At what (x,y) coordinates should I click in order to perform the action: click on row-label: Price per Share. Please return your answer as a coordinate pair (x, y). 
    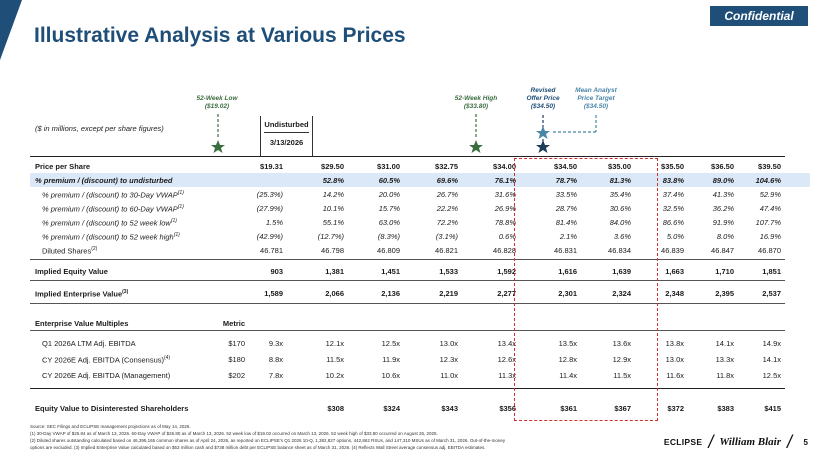
    Looking at the image, I should click on (63, 166).